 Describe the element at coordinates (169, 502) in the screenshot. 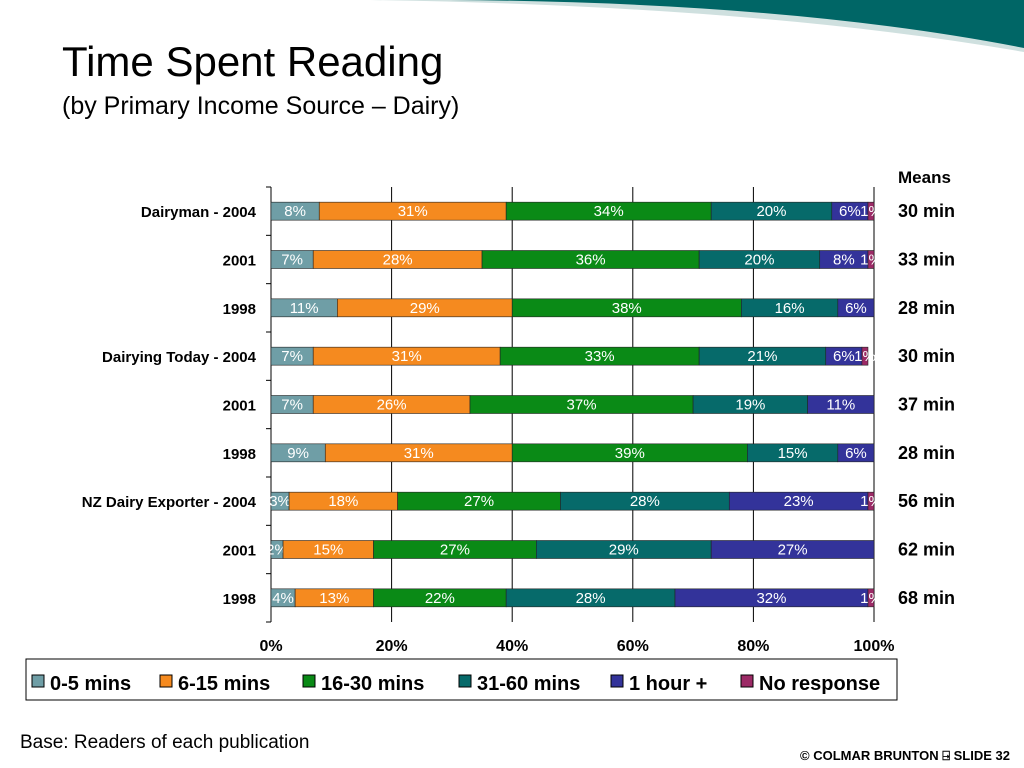

I see `category-label: NZ Dairy Exporter - 2004` at that location.